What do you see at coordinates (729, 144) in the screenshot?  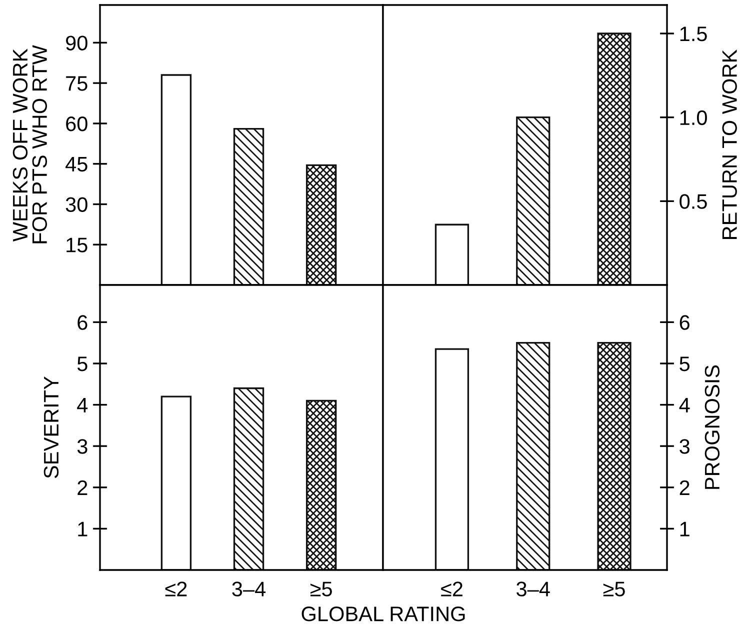 I see `y-axis-title: RETURN TO WORK` at bounding box center [729, 144].